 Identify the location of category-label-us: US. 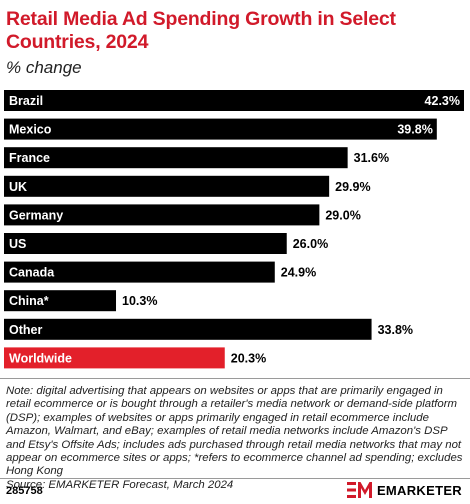
(17, 244).